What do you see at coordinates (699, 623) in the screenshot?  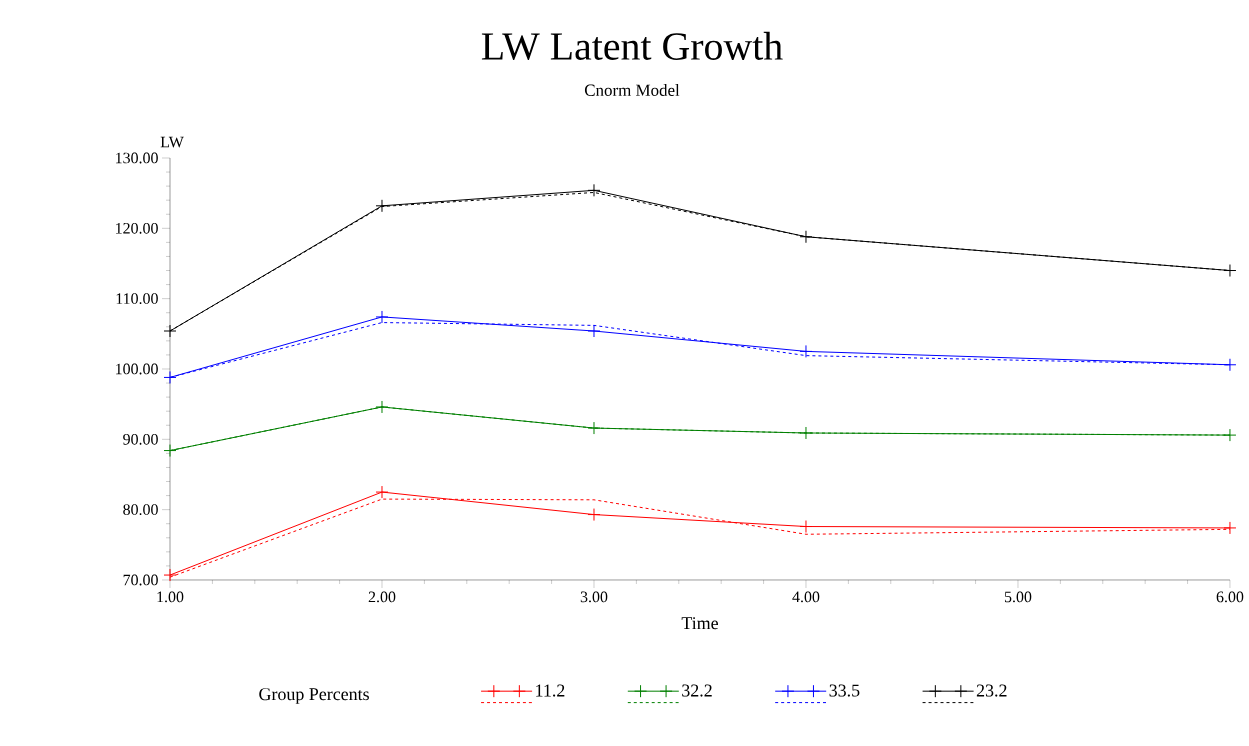 I see `x-axis-title: Time` at bounding box center [699, 623].